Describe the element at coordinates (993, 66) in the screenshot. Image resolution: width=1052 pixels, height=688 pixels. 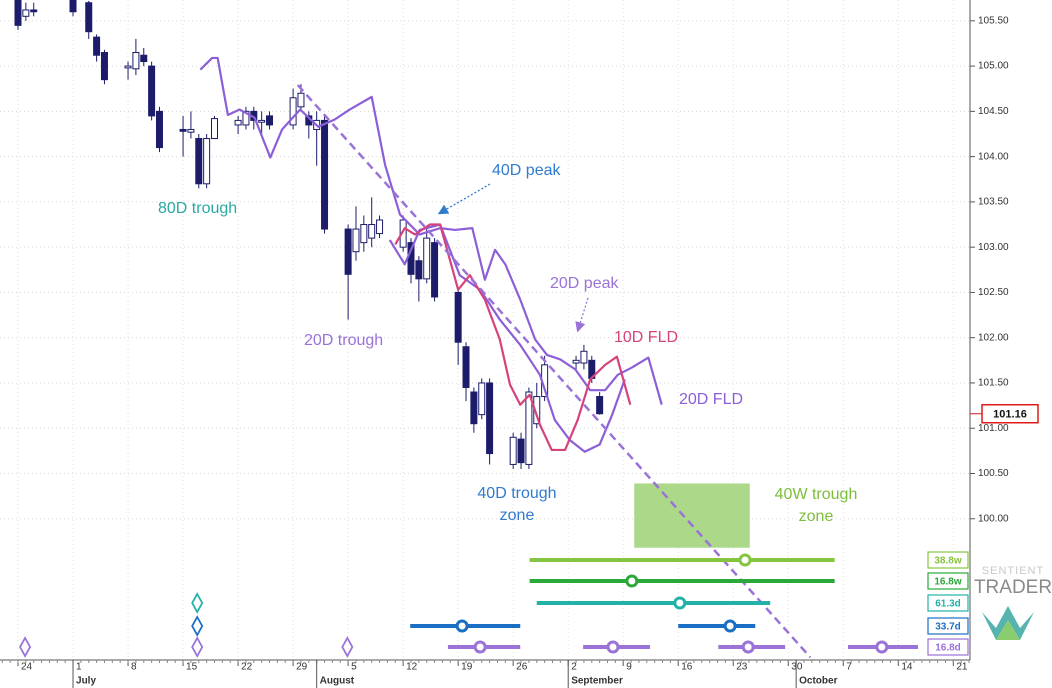
I see `y-tick-label: 105.00` at that location.